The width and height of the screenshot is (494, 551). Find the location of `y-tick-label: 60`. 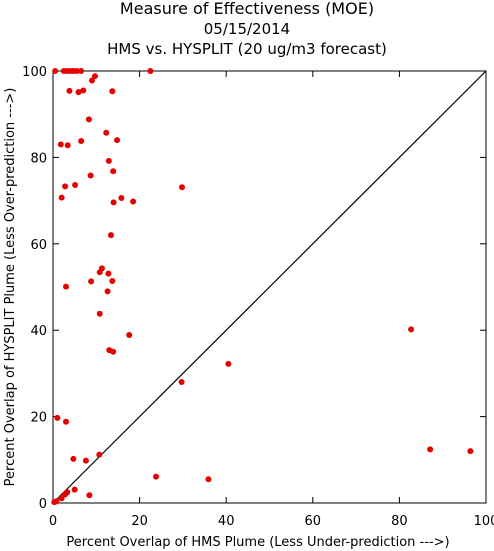

y-tick-label: 60 is located at coordinates (38, 245).